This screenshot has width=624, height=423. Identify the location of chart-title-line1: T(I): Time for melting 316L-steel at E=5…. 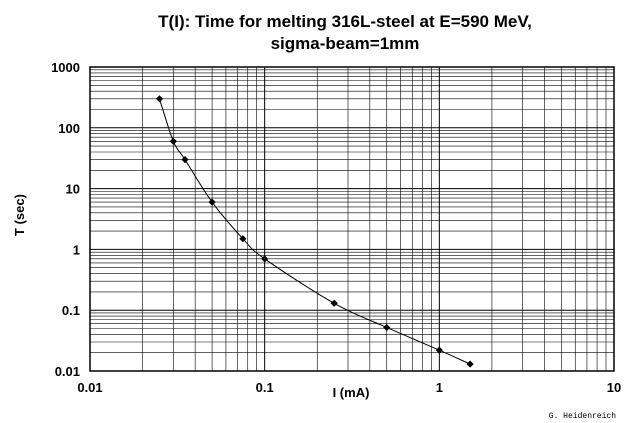
(345, 21).